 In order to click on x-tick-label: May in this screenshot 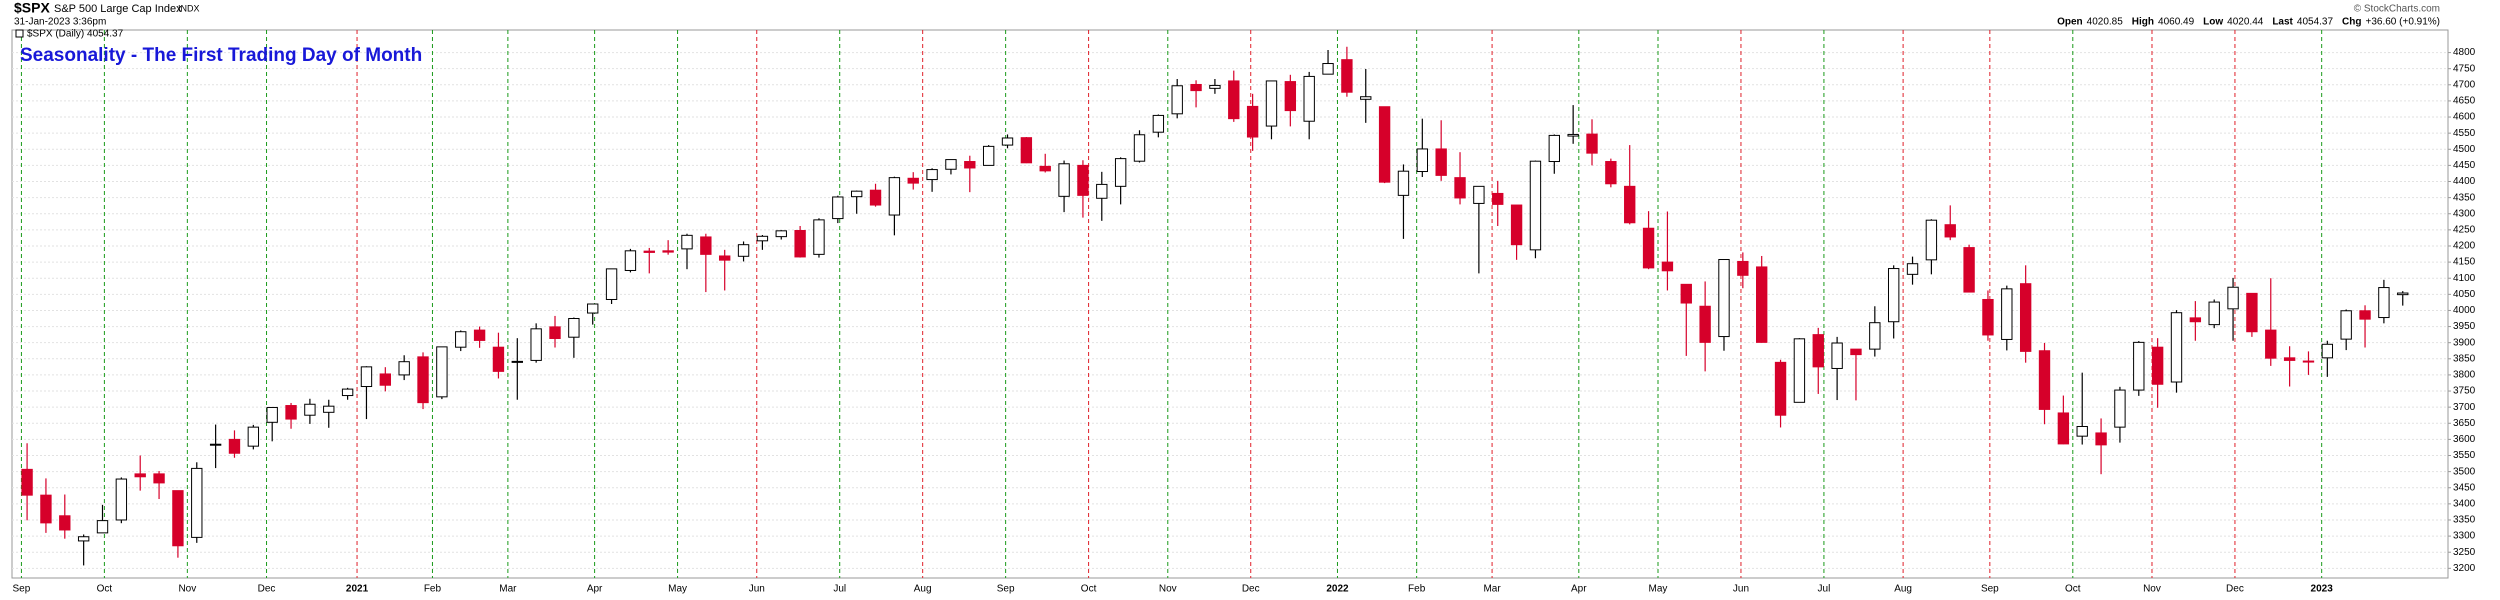, I will do `click(1658, 589)`.